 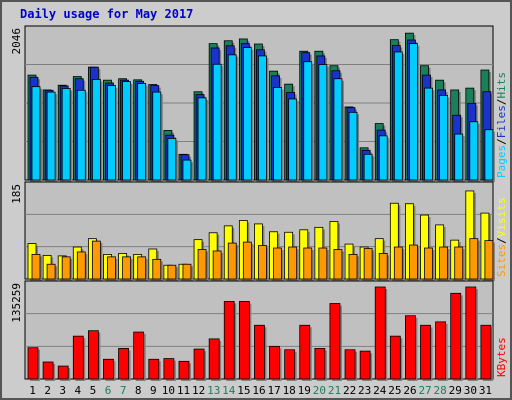 I want to click on day-label-28: 28, so click(x=440, y=390).